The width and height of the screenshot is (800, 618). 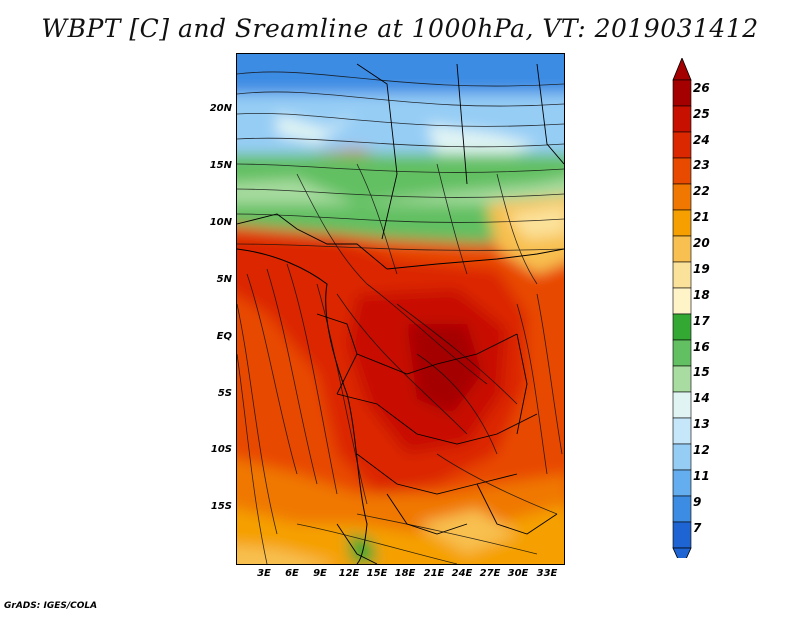 I want to click on colorbar-label: 9, so click(x=697, y=502).